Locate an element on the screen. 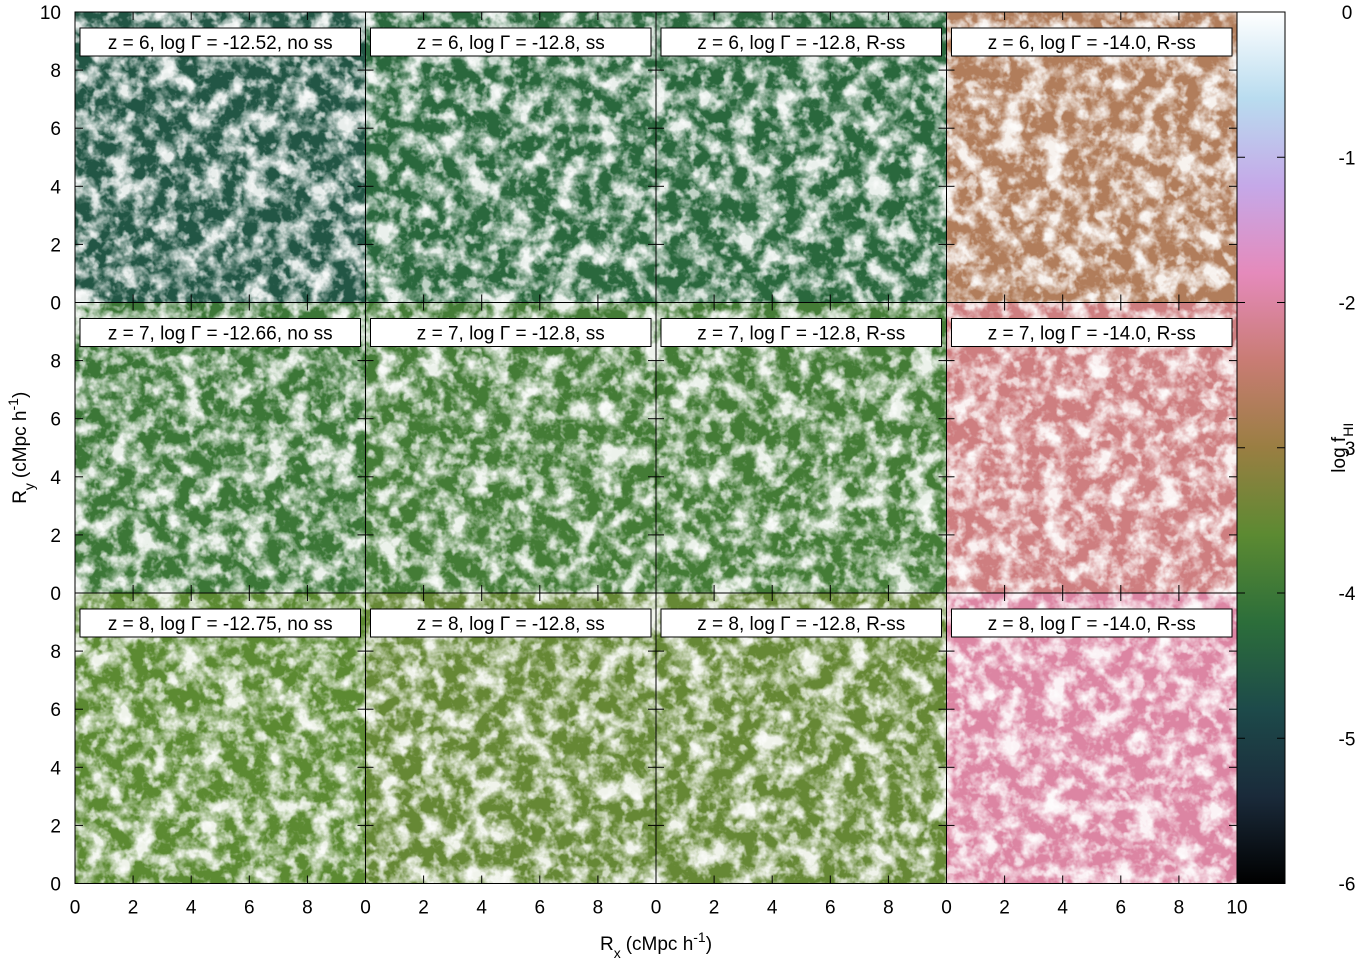  panel: z = 7, log Γ = -12.8, R-ss is located at coordinates (801, 448).